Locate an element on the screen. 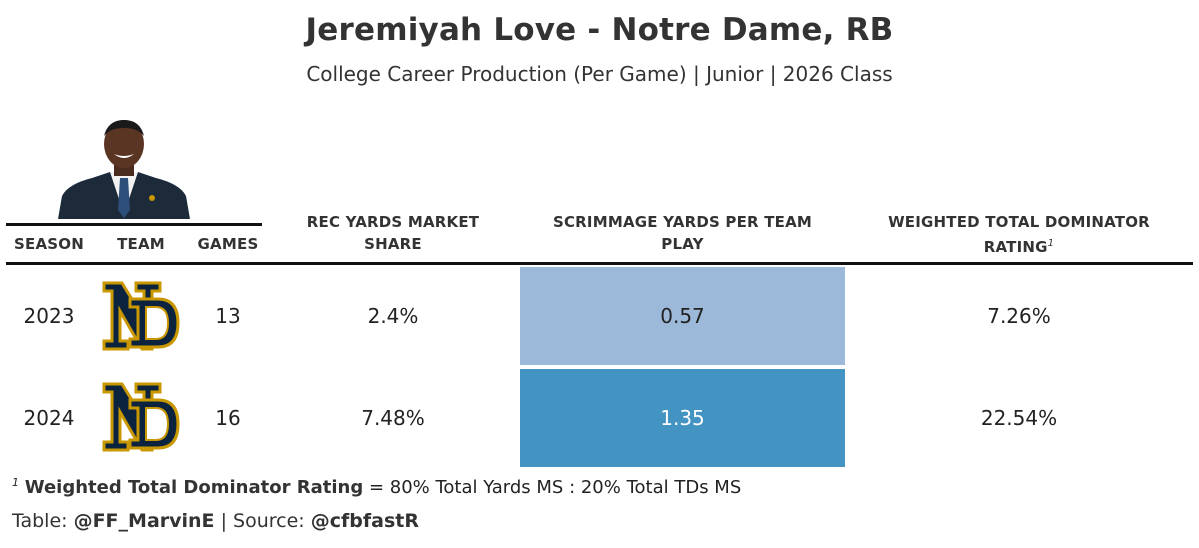 Image resolution: width=1199 pixels, height=548 pixels. header-rec-yards-ms: REC YARDS MARKET SHARE is located at coordinates (393, 233).